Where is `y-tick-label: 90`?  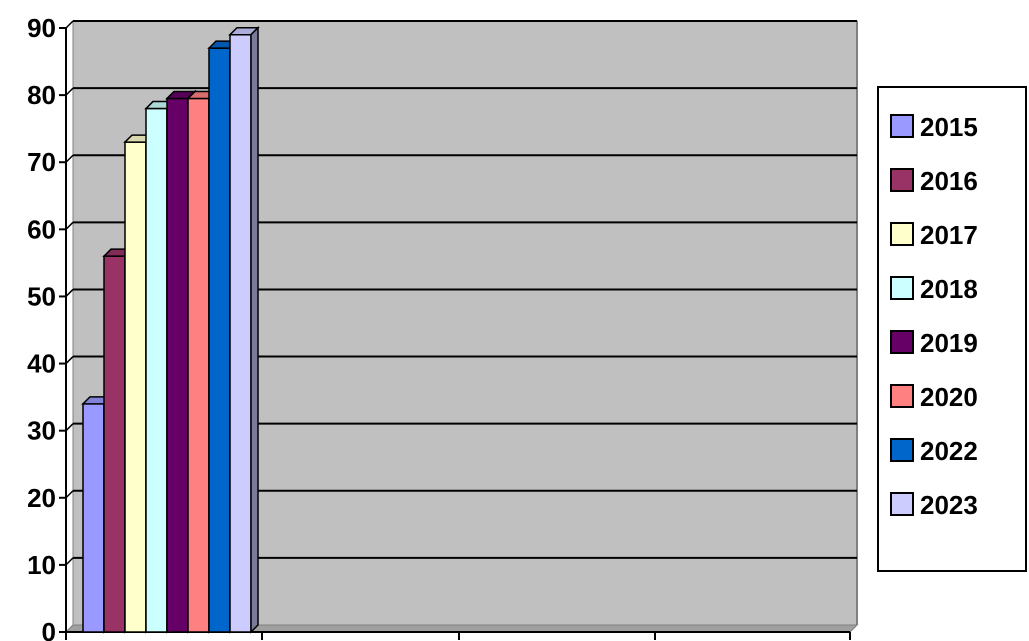
y-tick-label: 90 is located at coordinates (41, 28).